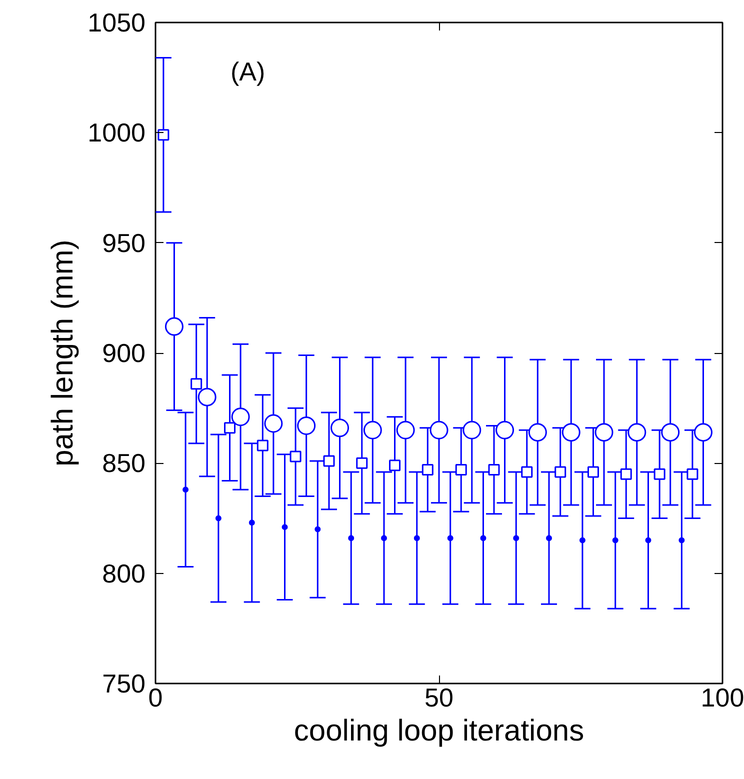 Image resolution: width=744 pixels, height=779 pixels. Describe the element at coordinates (117, 23) in the screenshot. I see `y-tick-label: 1050` at that location.